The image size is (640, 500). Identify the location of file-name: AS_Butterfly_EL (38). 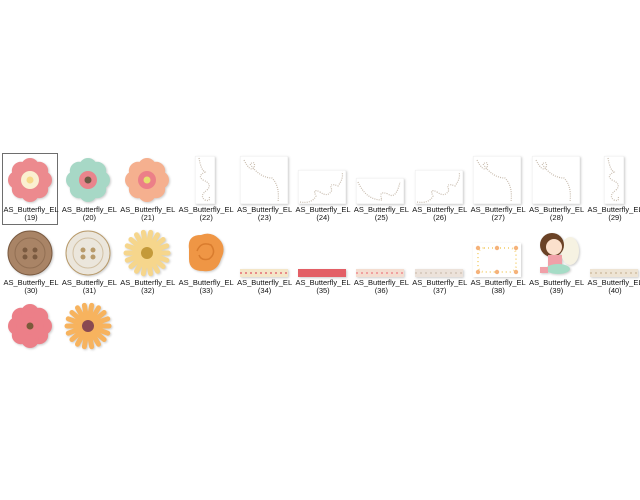
(498, 287).